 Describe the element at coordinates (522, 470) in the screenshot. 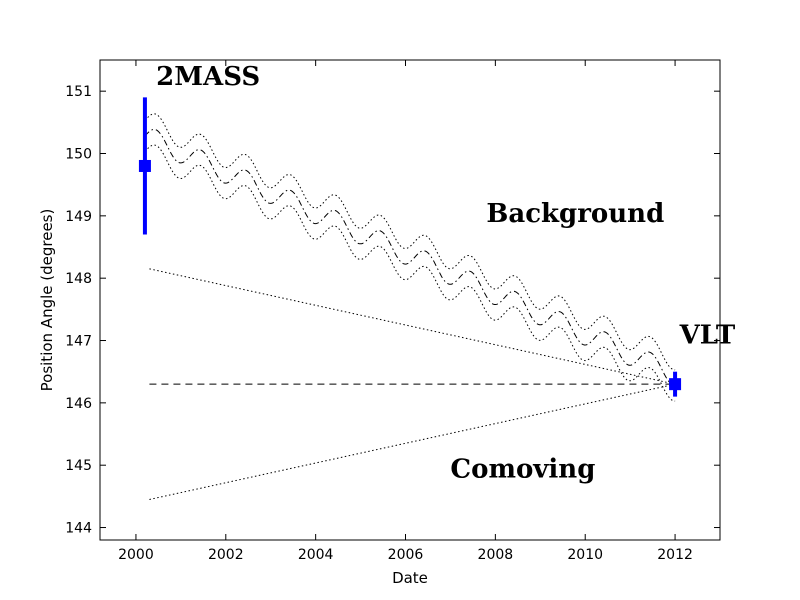

I see `annotation-comoving: Comoving` at that location.